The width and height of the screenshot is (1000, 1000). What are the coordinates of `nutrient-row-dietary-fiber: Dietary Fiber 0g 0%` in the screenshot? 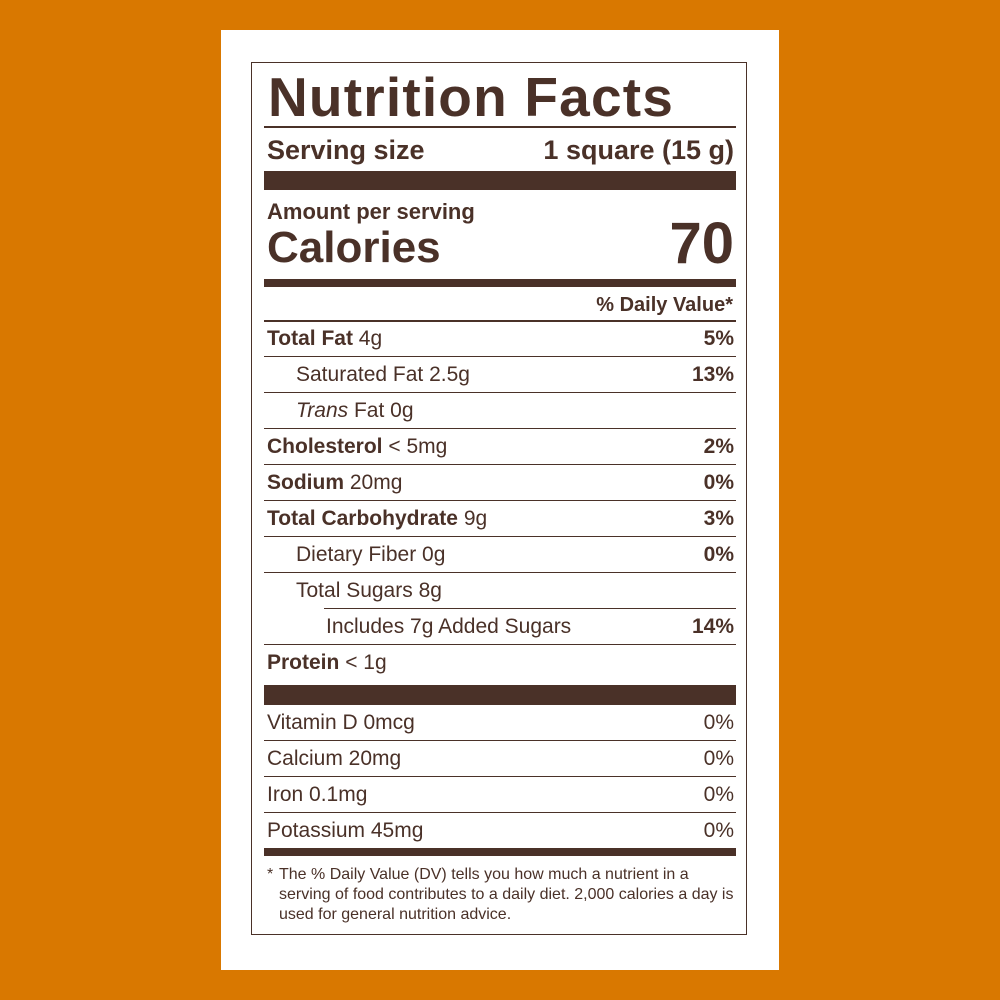 It's located at (500, 555).